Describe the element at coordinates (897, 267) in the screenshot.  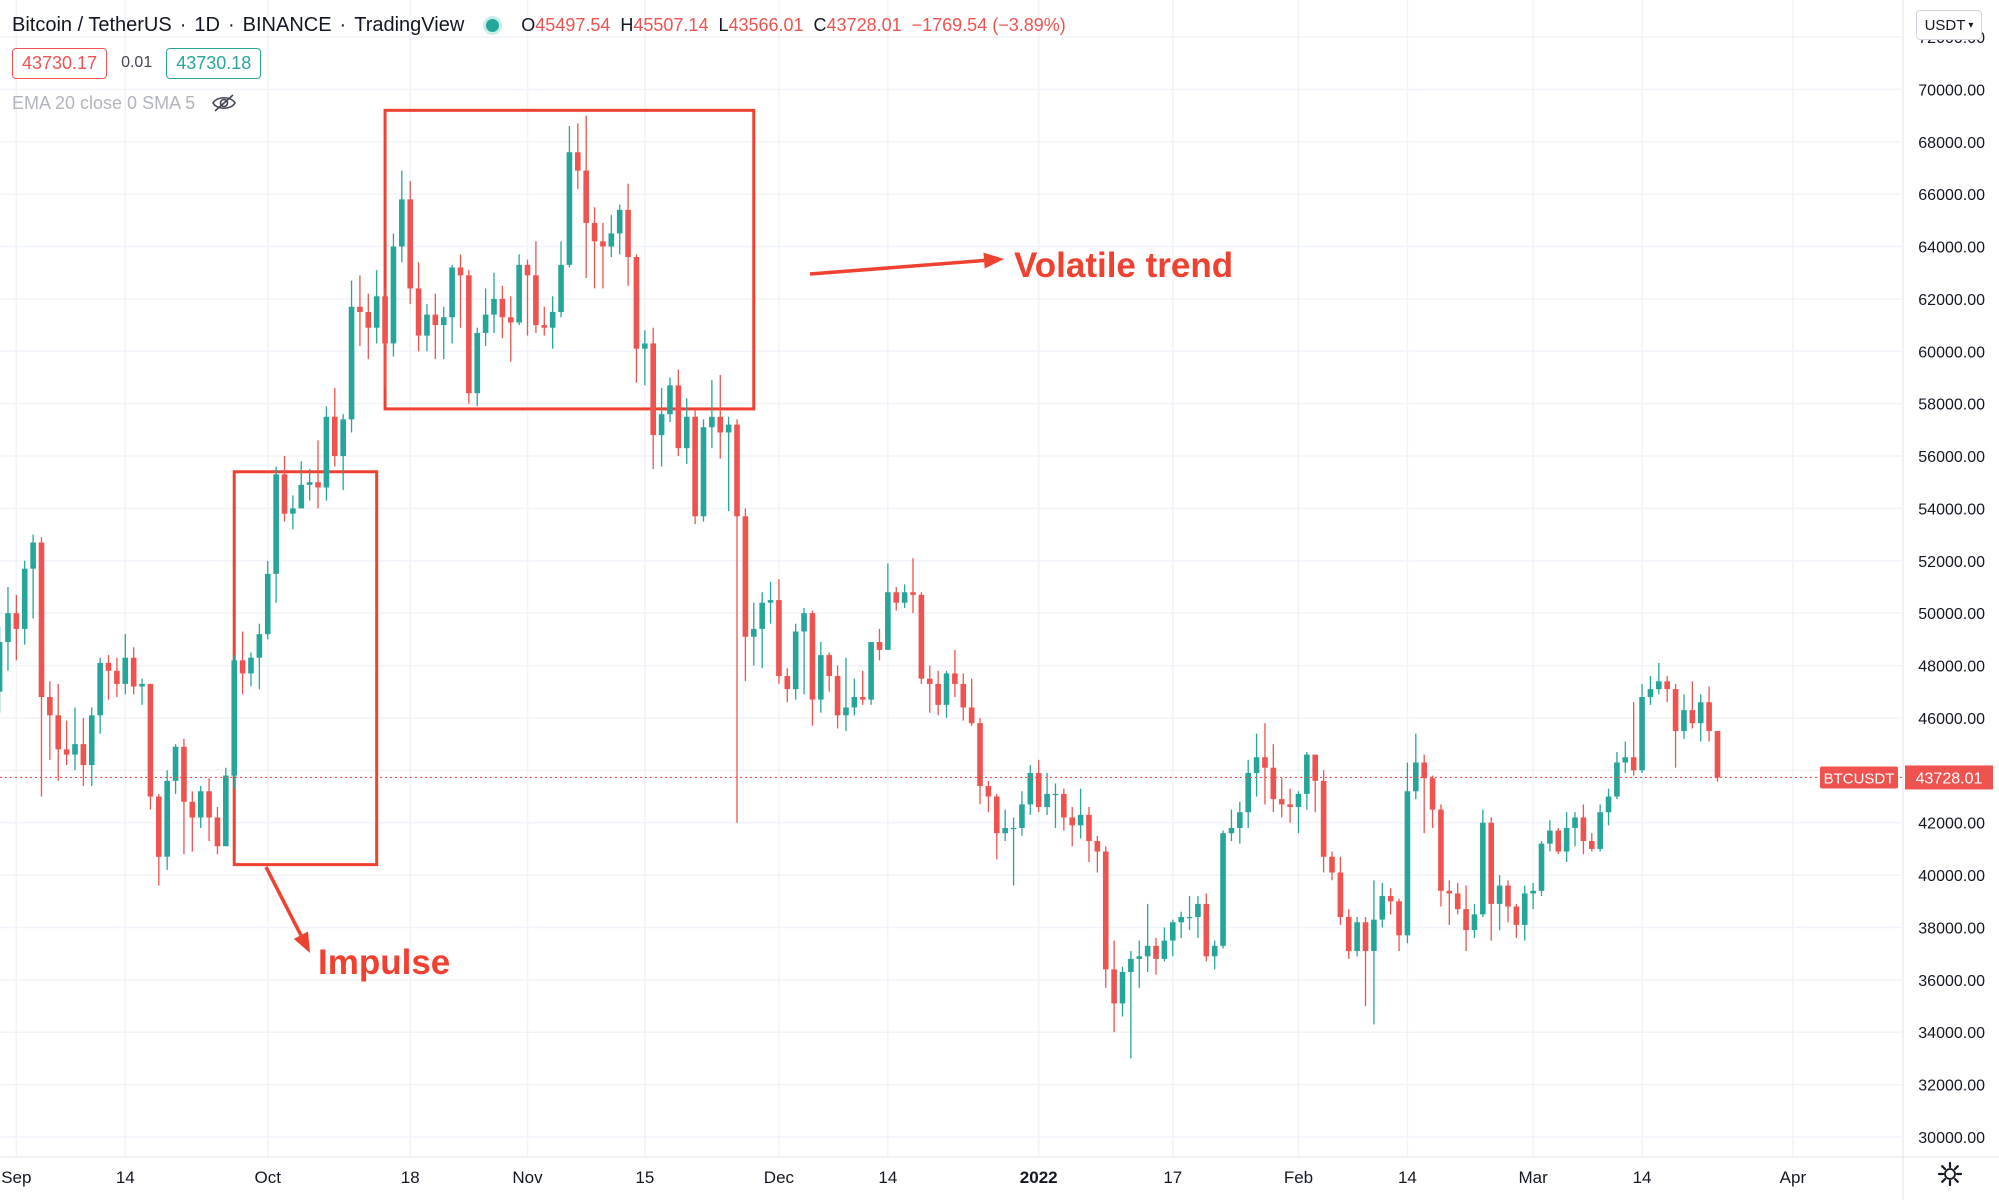
I see `arrow-shaft` at that location.